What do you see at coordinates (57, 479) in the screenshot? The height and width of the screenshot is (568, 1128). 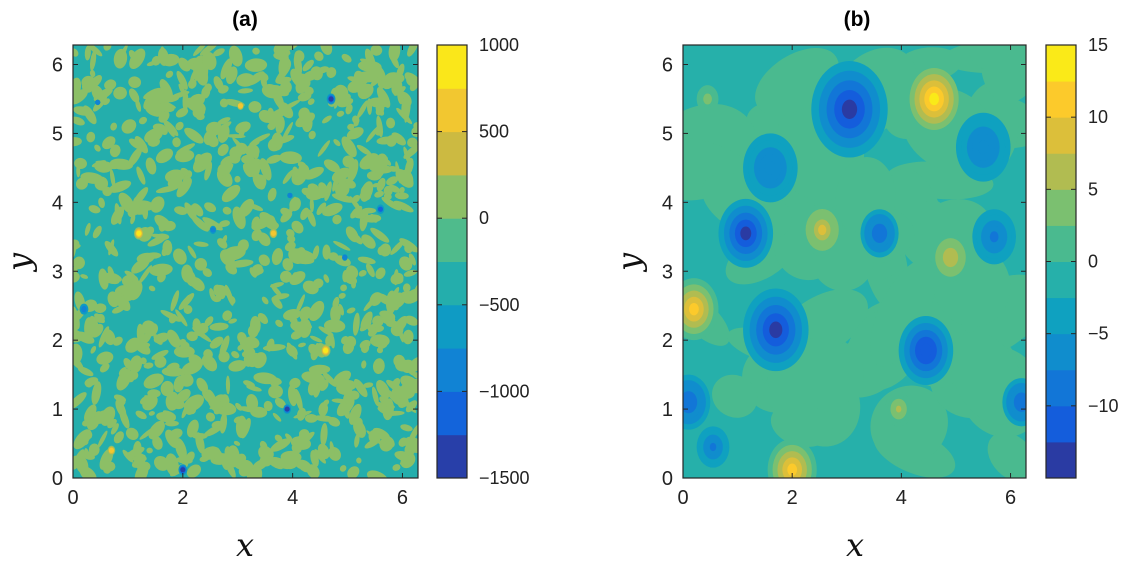 I see `y-tick-label: 0` at bounding box center [57, 479].